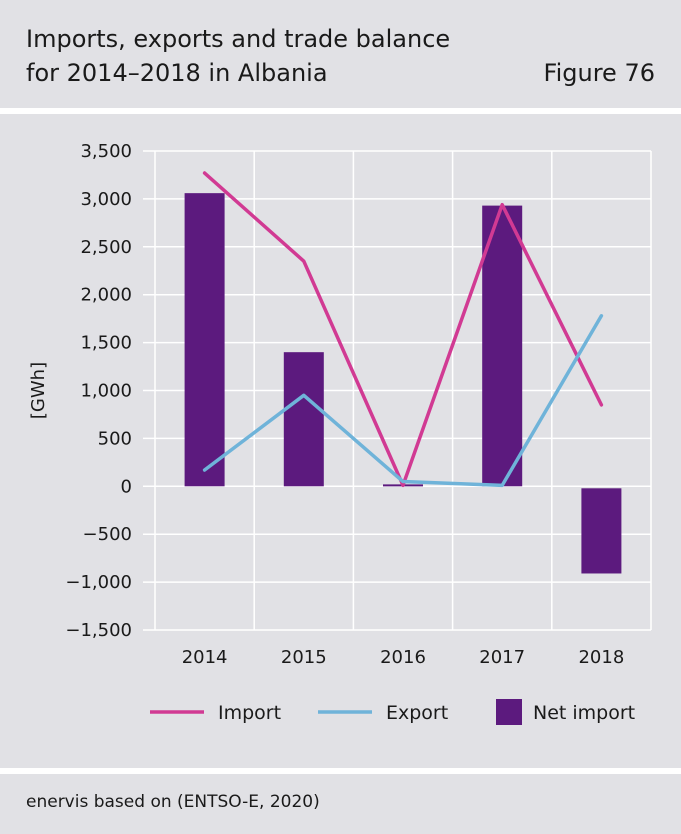 The height and width of the screenshot is (834, 681). Describe the element at coordinates (340, 771) in the screenshot. I see `footer-divider` at that location.